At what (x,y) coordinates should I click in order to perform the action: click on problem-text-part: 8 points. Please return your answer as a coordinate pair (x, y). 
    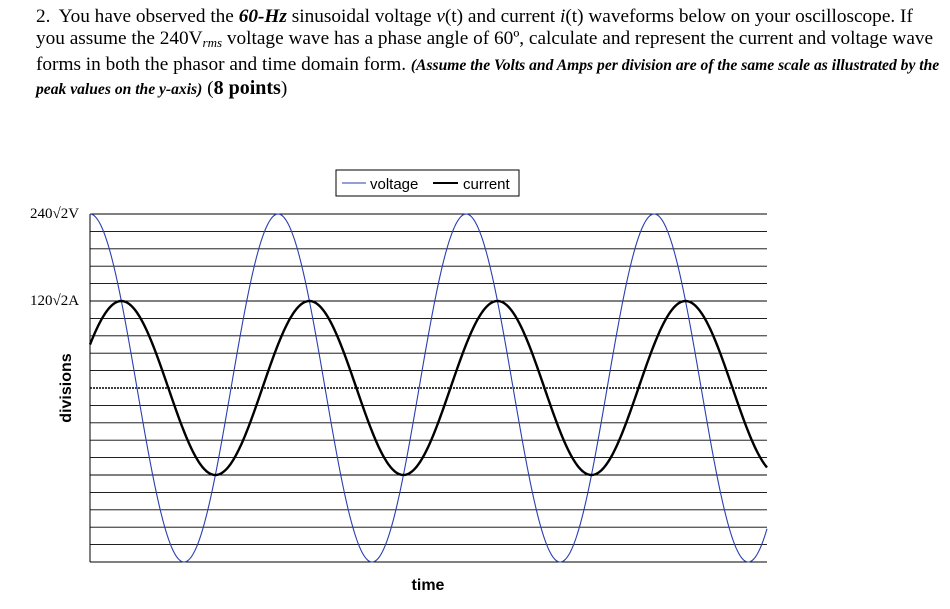
    Looking at the image, I should click on (247, 88).